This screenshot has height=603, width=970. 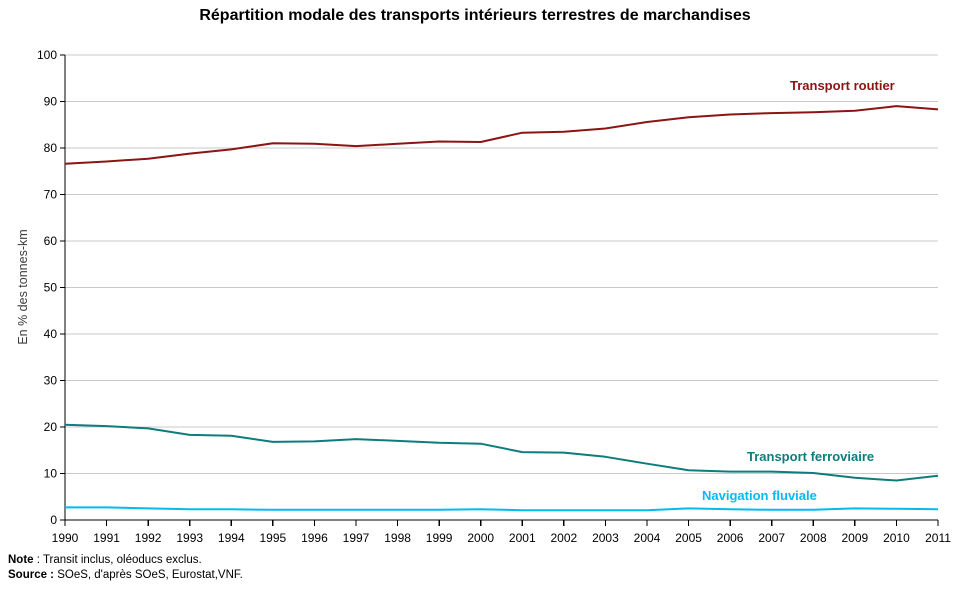 What do you see at coordinates (502, 509) in the screenshot?
I see `series-line-river` at bounding box center [502, 509].